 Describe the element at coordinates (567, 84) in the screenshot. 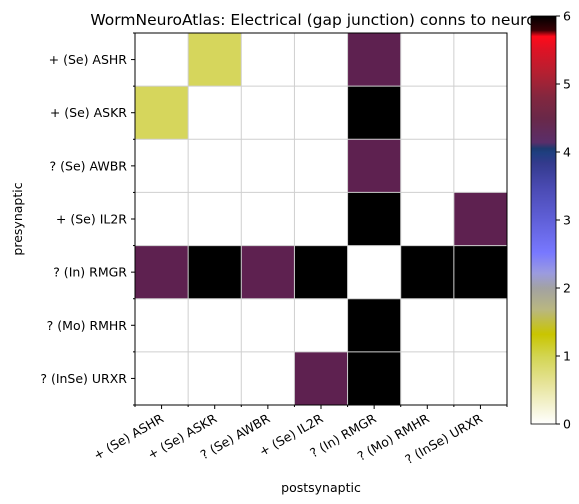

I see `colorbar-tick-label: 5` at that location.